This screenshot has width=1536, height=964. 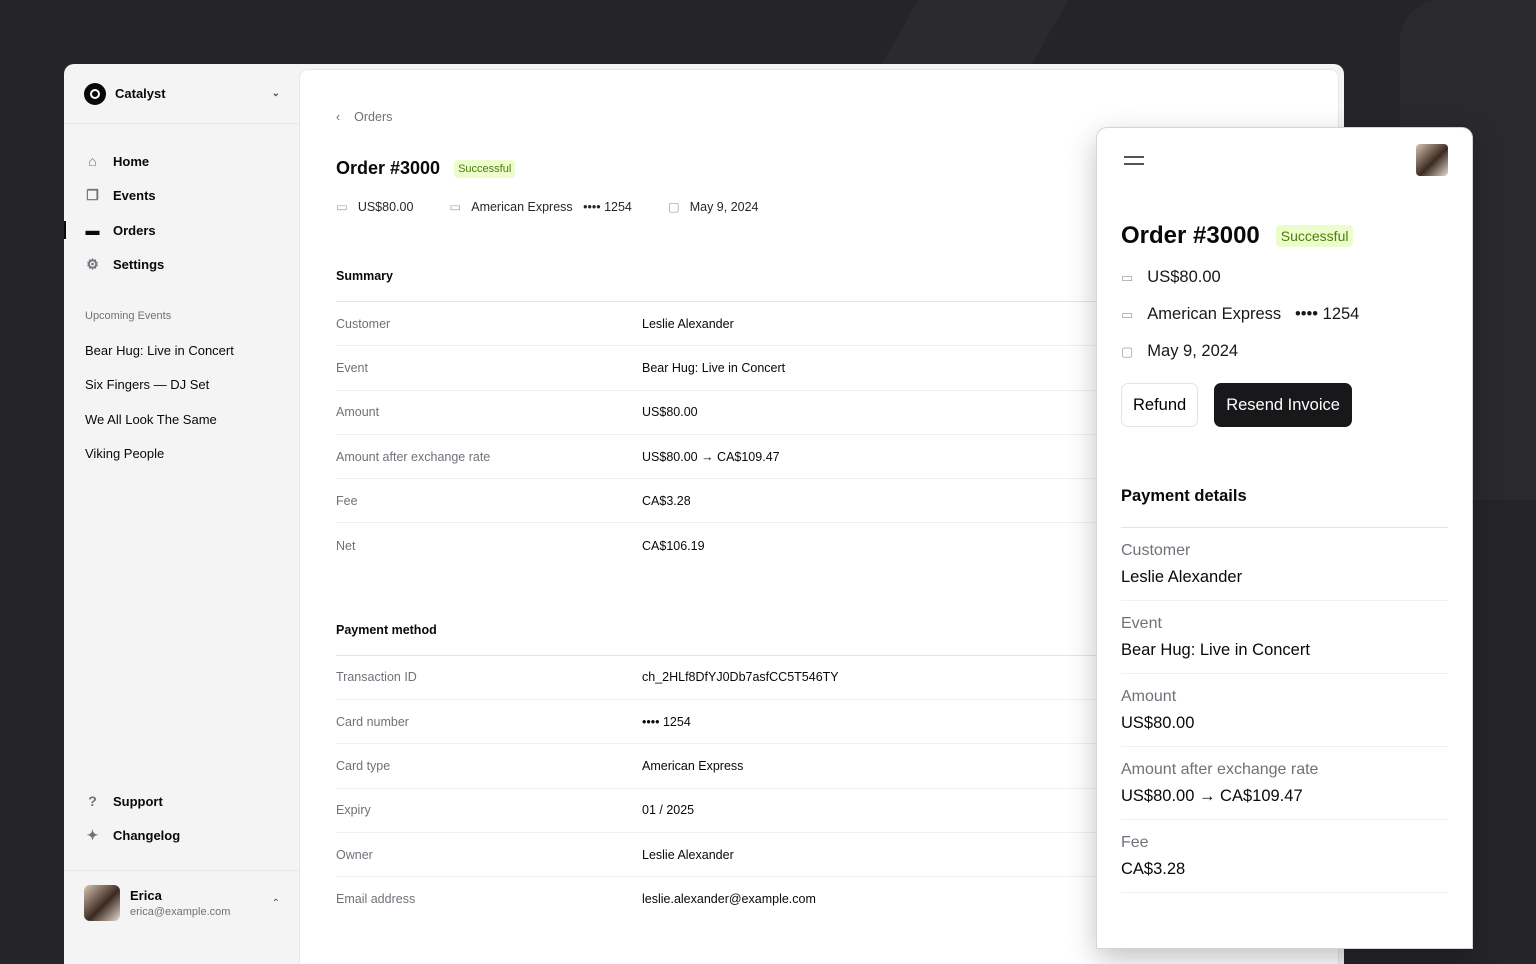 I want to click on detail-value: leslie.alexander@example.com, so click(x=729, y=899).